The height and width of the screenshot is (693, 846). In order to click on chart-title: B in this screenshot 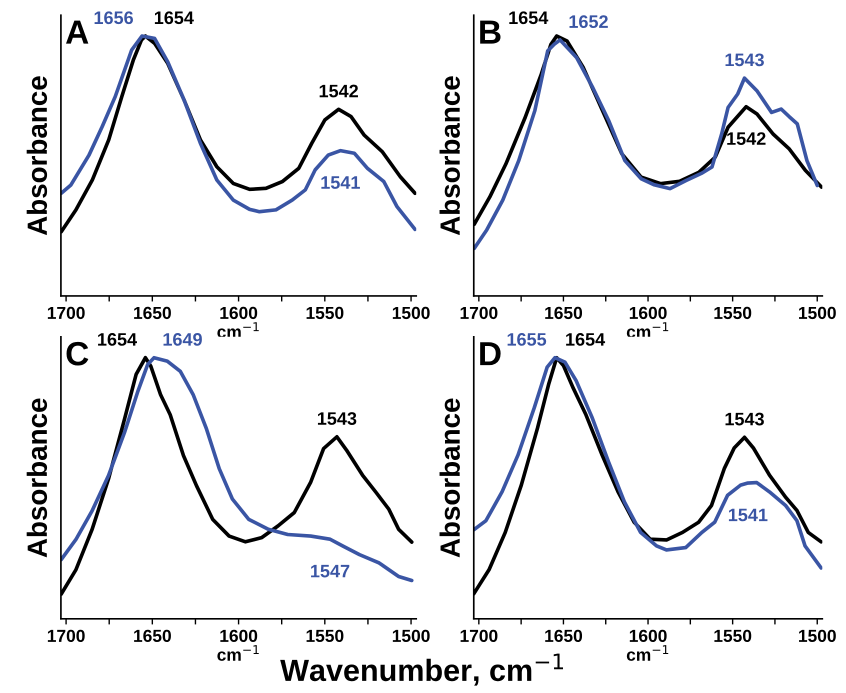, I will do `click(490, 32)`.